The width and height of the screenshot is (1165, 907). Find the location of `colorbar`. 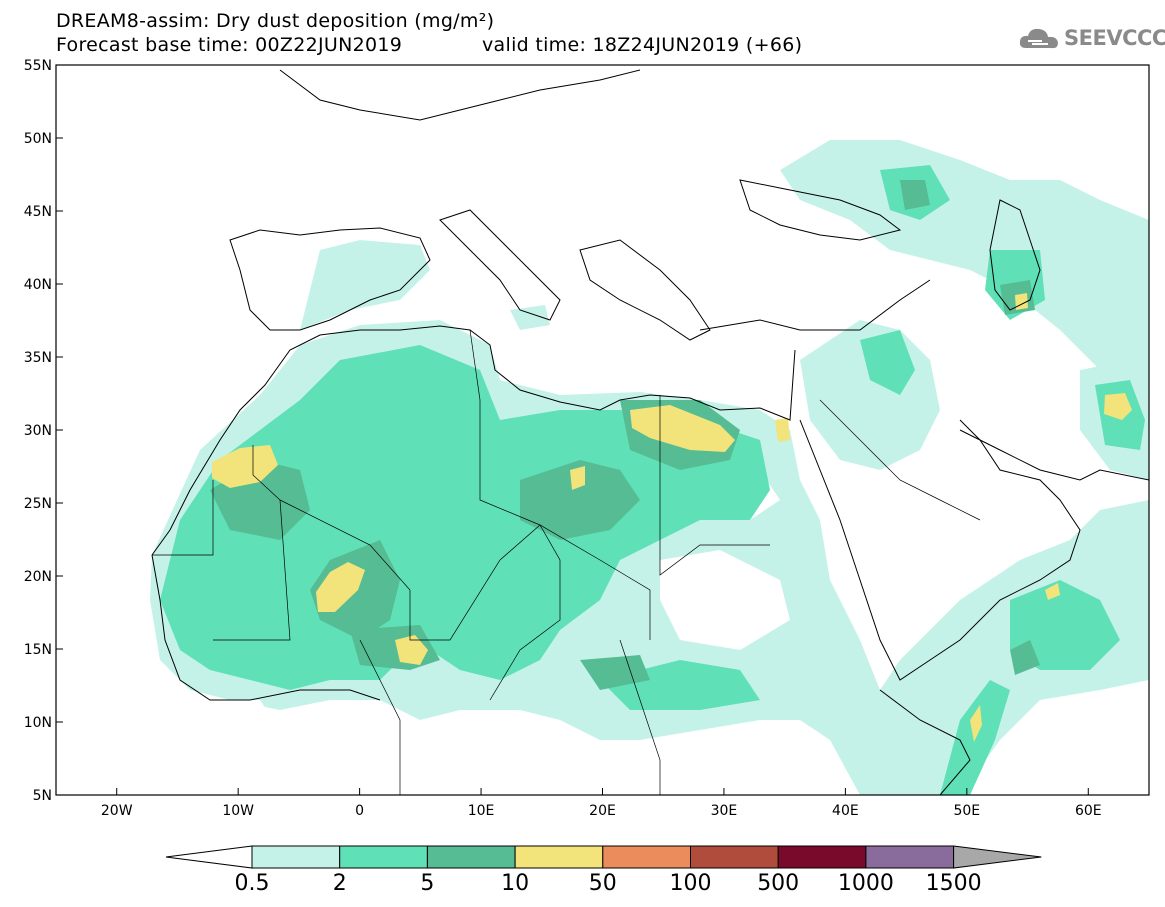

colorbar is located at coordinates (603, 857).